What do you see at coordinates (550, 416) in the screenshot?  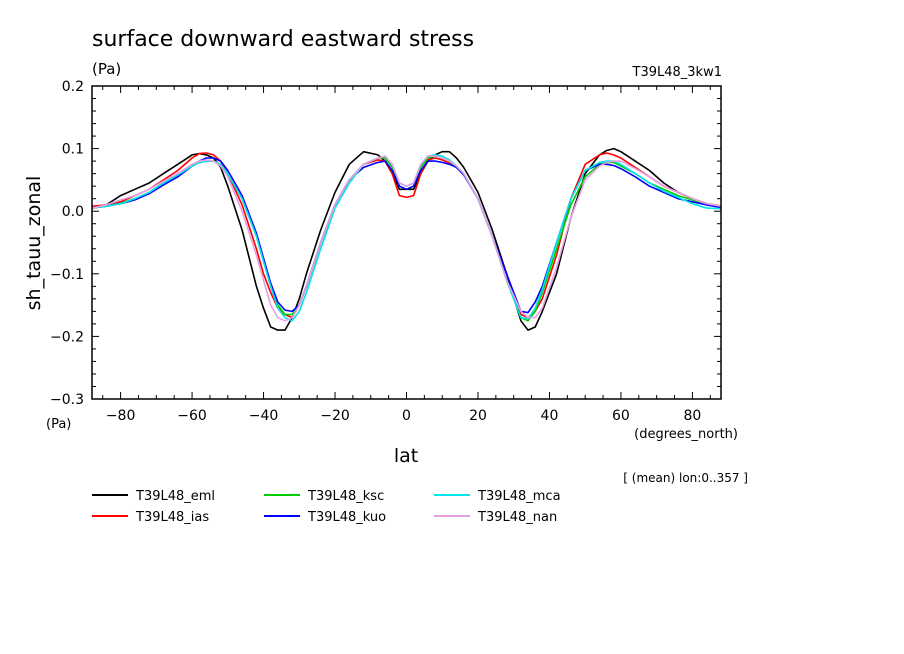 I see `x-tick-label: 40` at bounding box center [550, 416].